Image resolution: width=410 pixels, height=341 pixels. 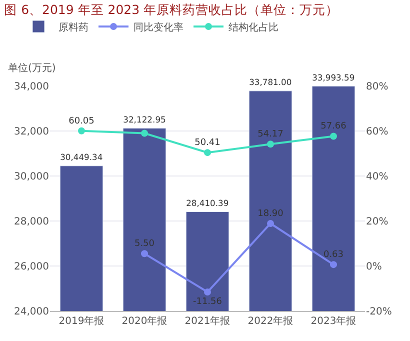 I want to click on y-tick-label: 34,000, so click(x=31, y=87).